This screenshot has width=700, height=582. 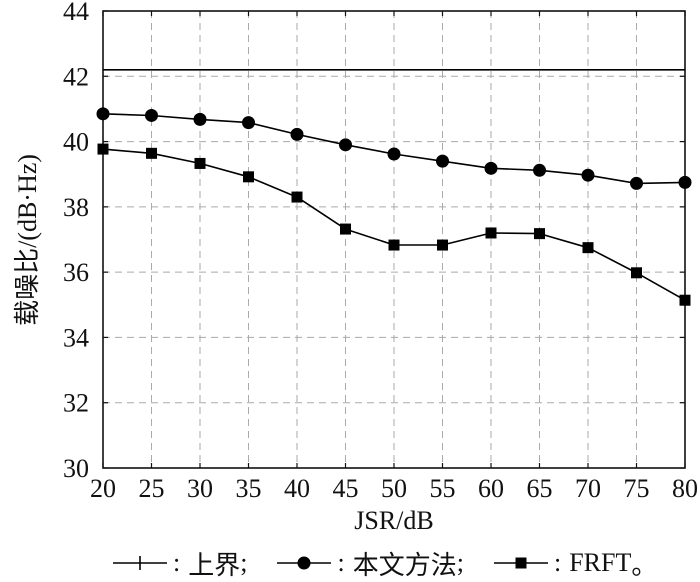 What do you see at coordinates (200, 488) in the screenshot?
I see `x-tick-label: 30` at bounding box center [200, 488].